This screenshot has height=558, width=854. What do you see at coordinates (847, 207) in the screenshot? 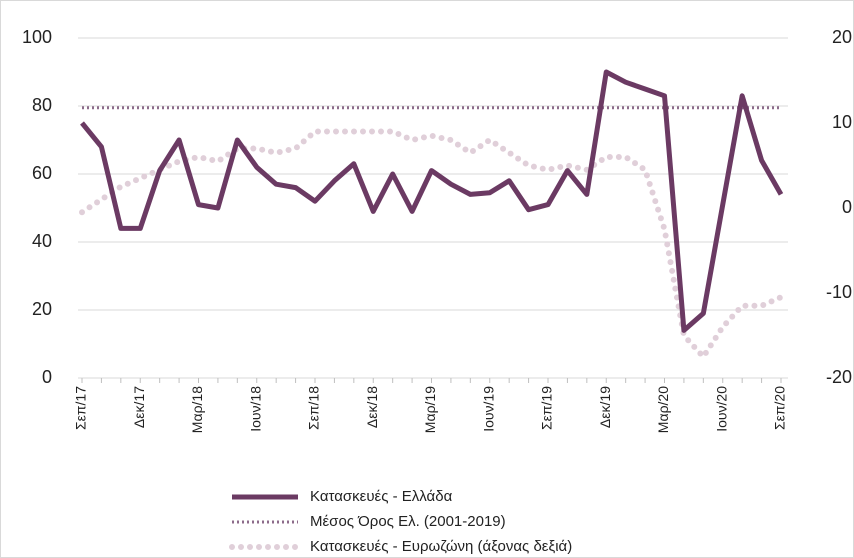
I see `y2-tick-label: 0` at bounding box center [847, 207].